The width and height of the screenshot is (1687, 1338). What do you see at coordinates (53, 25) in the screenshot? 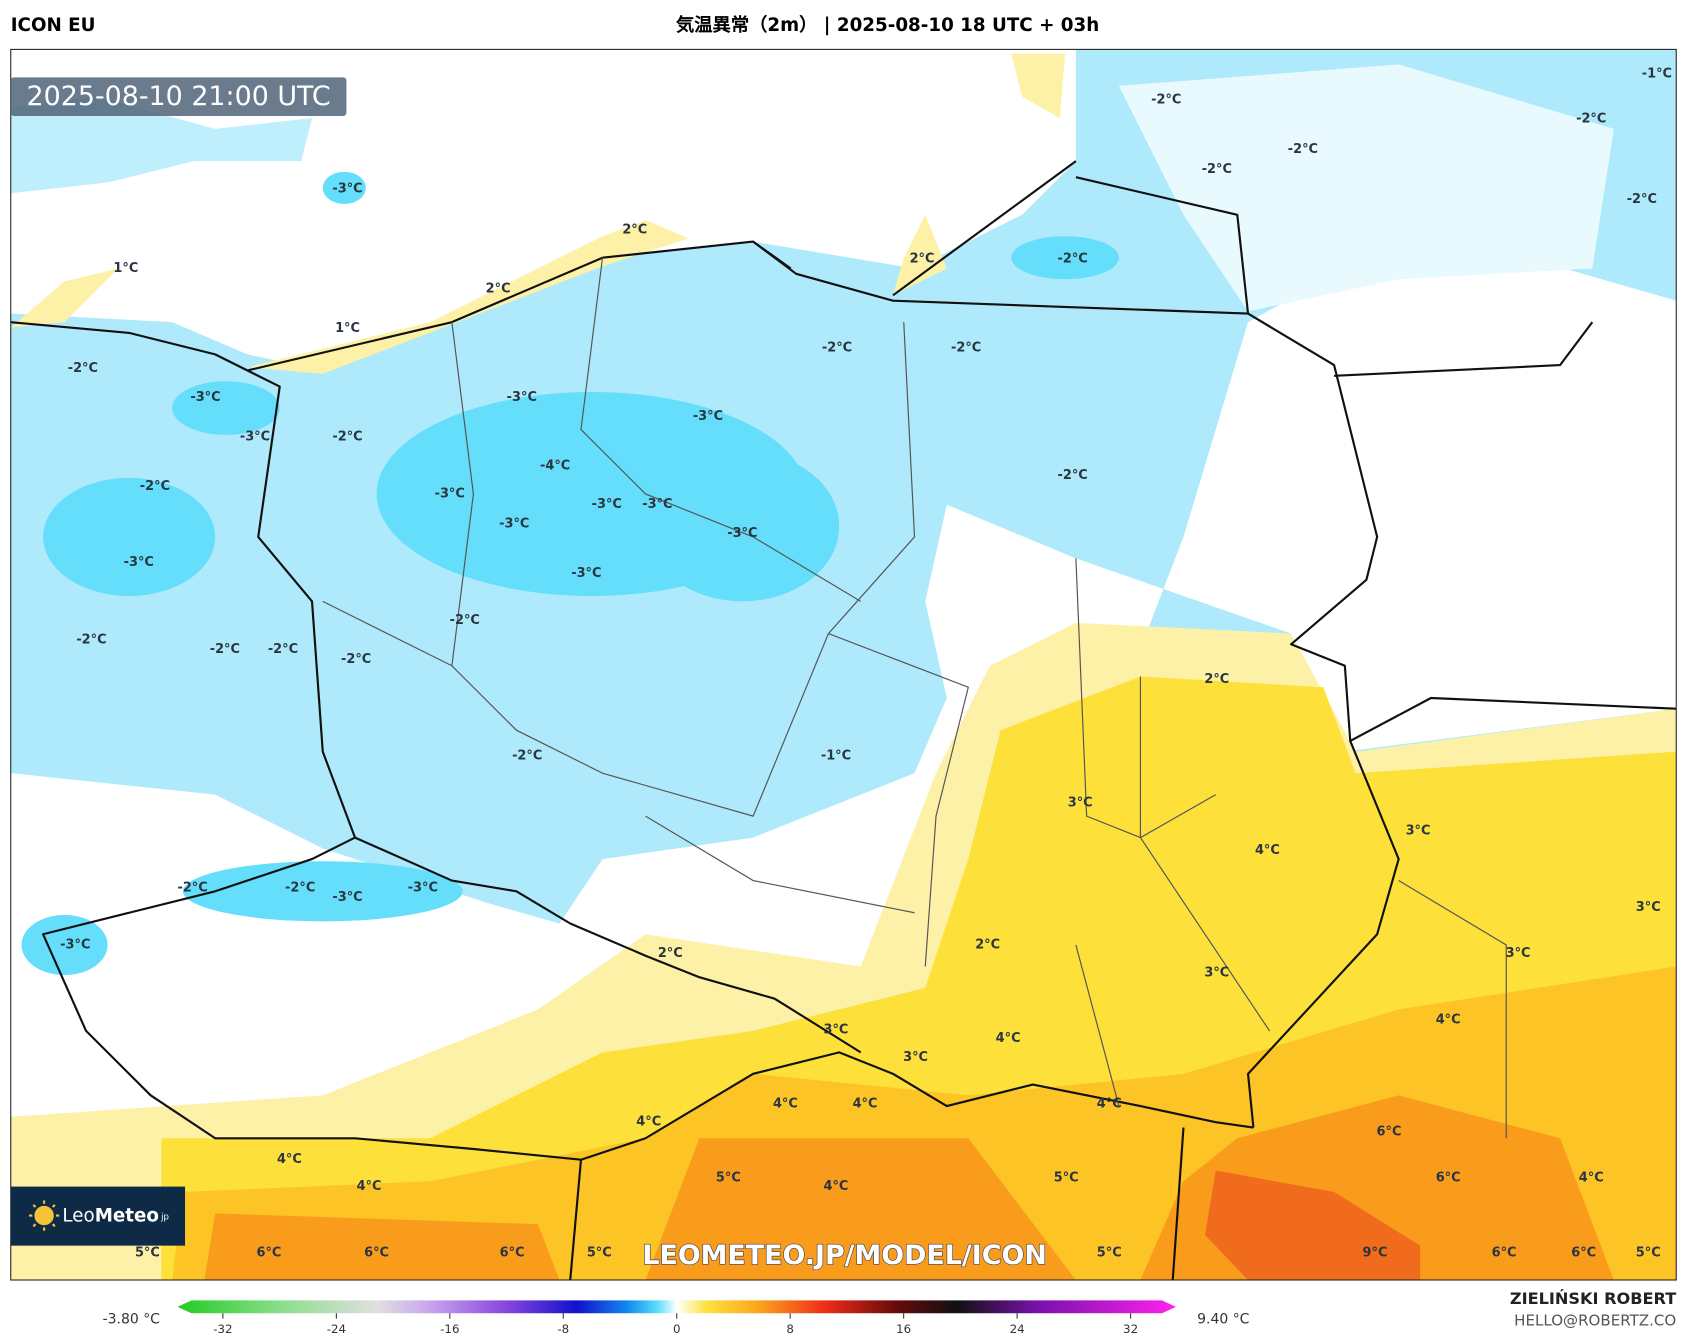
I see `model-name: ICON EU` at bounding box center [53, 25].